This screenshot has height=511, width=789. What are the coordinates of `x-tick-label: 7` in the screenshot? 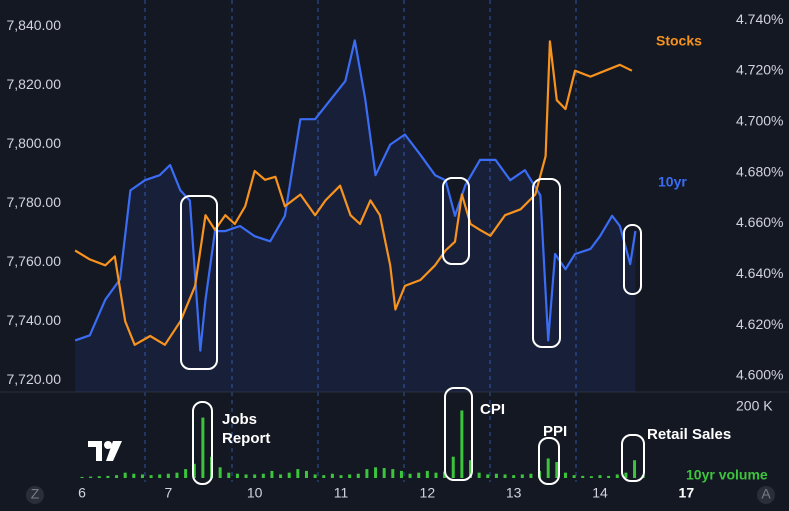 It's located at (168, 493).